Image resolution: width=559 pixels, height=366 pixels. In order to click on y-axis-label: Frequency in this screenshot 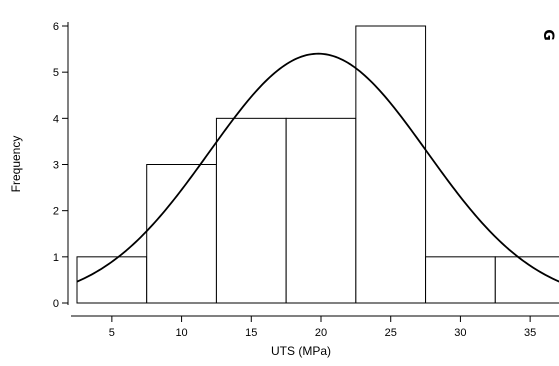, I will do `click(16, 164)`.